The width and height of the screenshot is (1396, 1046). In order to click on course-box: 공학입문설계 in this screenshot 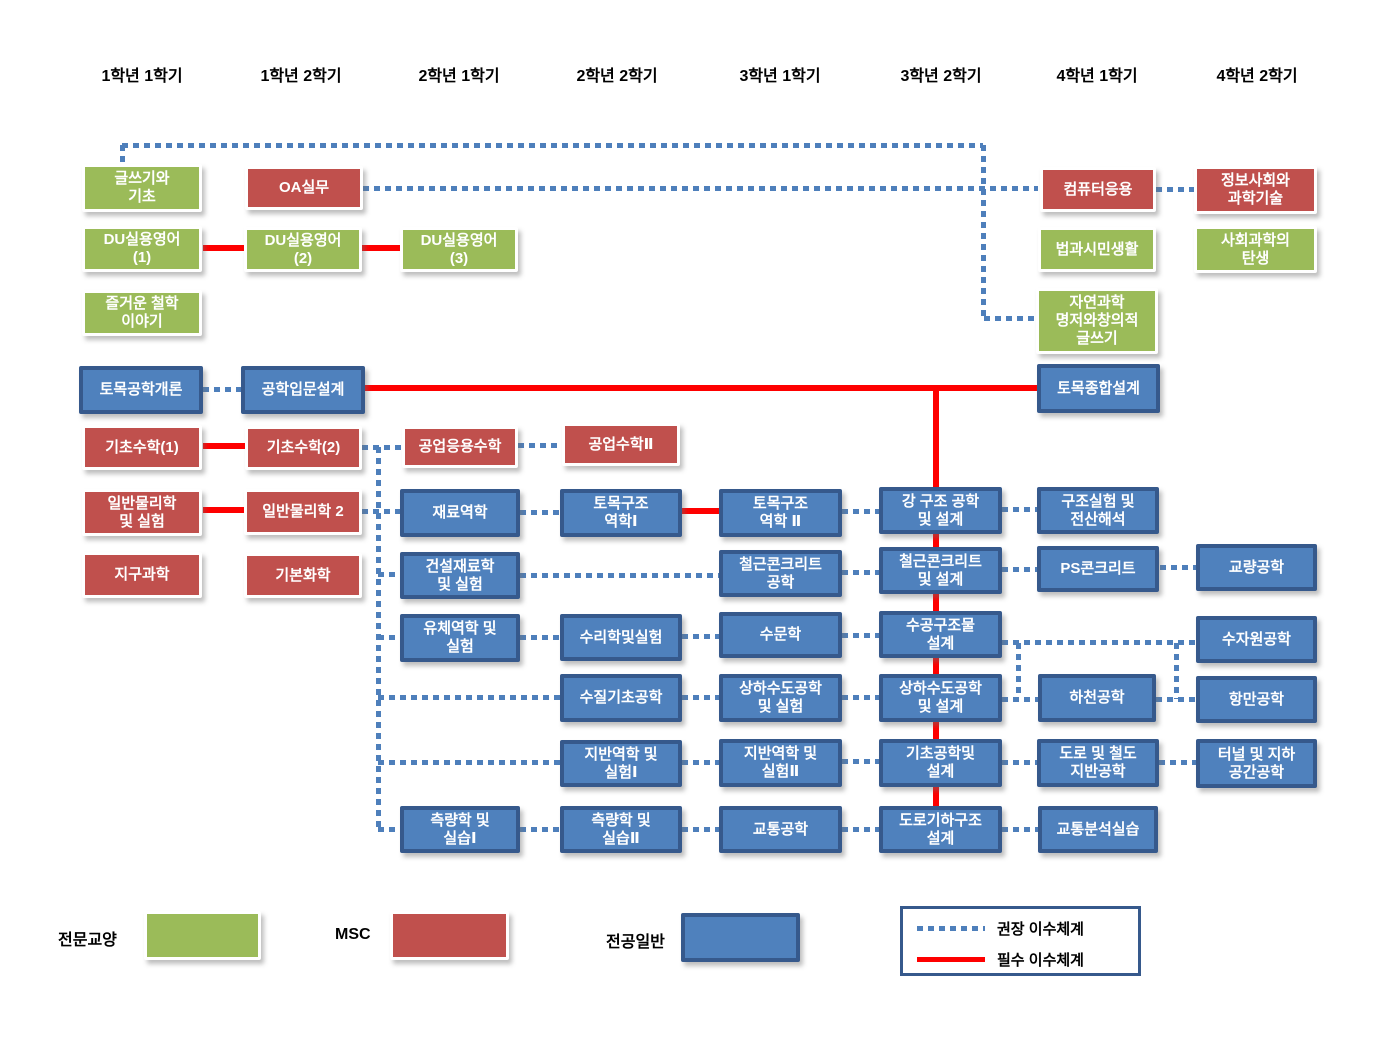, I will do `click(303, 390)`.